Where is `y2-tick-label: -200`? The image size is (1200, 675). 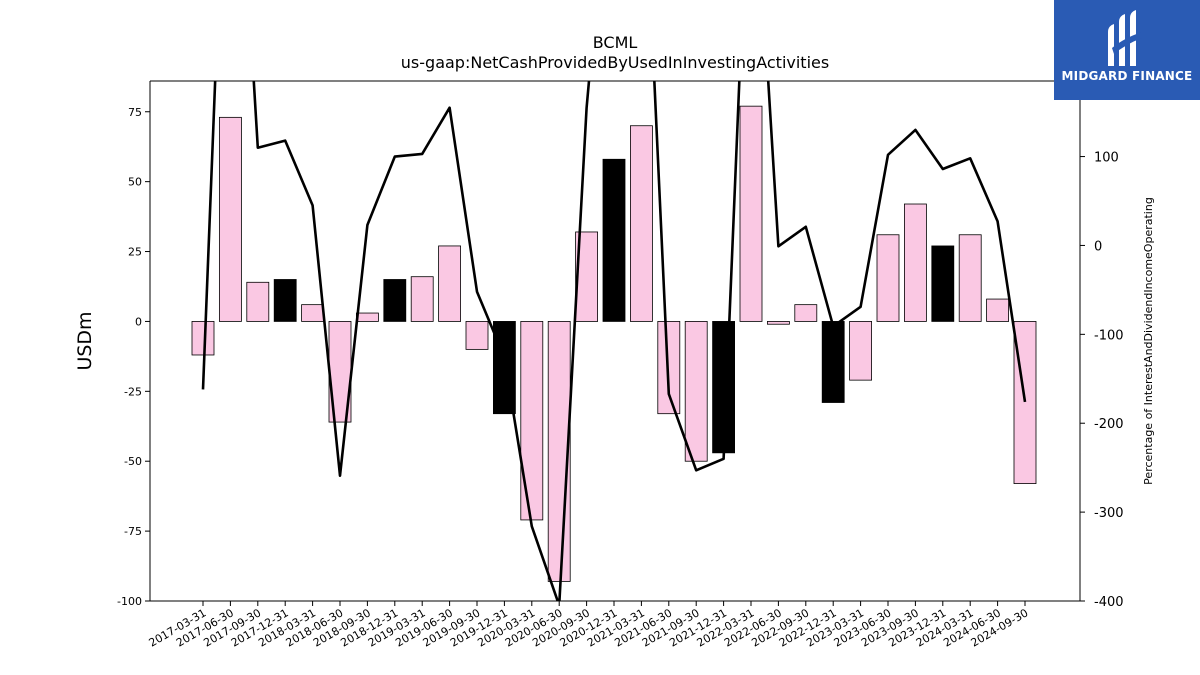
y2-tick-label: -200 is located at coordinates (1109, 424).